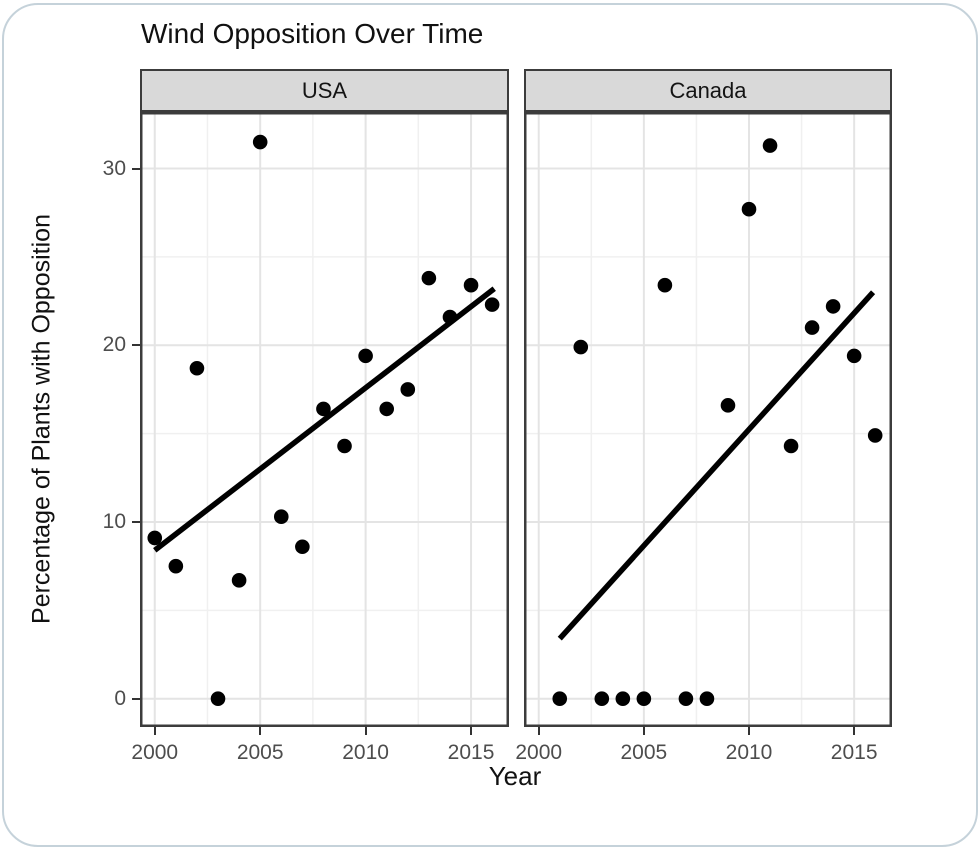 This screenshot has width=980, height=847. I want to click on facet-strip: USA, so click(324, 90).